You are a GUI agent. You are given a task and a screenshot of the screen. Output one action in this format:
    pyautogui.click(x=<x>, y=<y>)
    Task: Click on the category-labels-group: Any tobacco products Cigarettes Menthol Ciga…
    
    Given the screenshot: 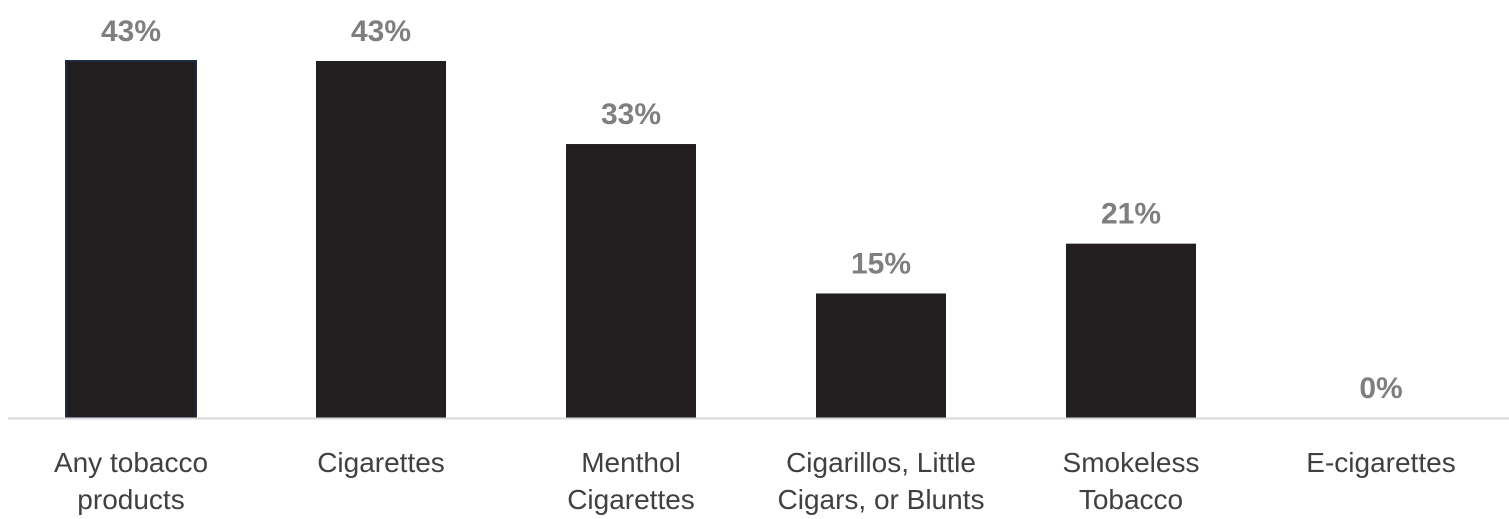 What is the action you would take?
    pyautogui.click(x=755, y=481)
    